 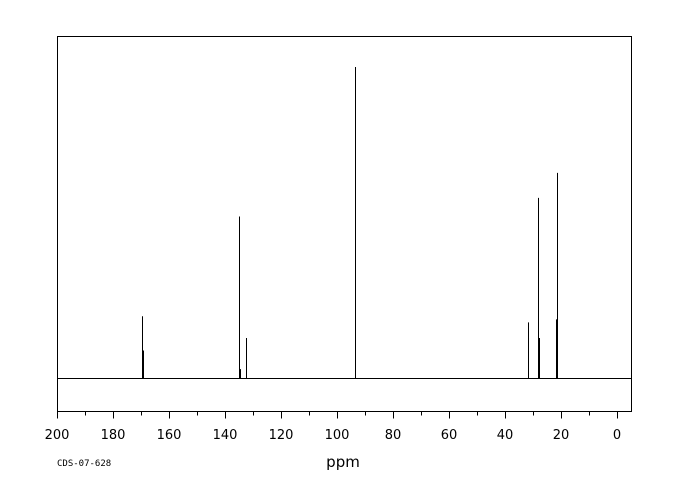 I want to click on tick-label: 160, so click(x=169, y=435).